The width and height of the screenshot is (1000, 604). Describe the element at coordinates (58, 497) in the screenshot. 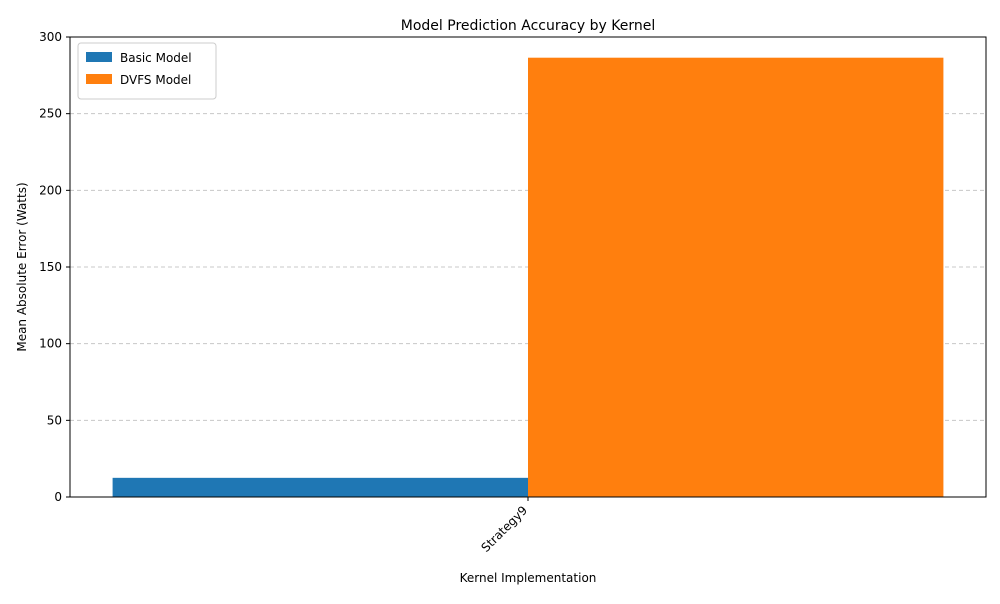

I see `y-tick-label: 0` at that location.